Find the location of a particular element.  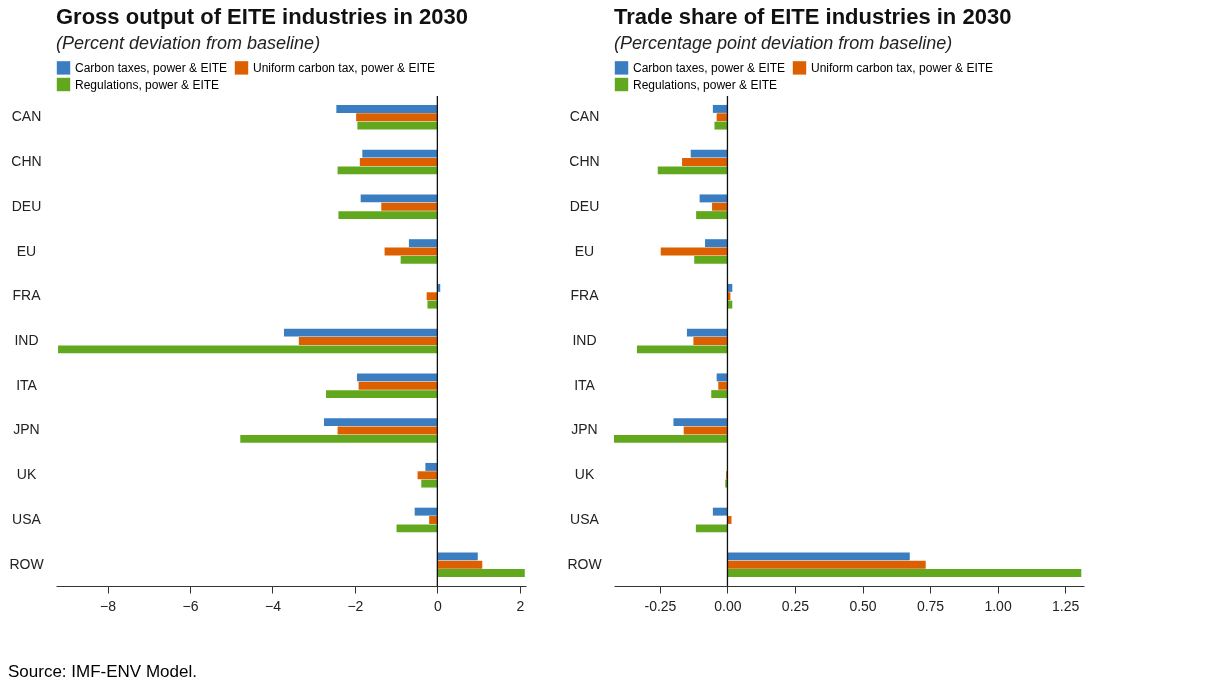

x-tick-label: −8 is located at coordinates (108, 605).